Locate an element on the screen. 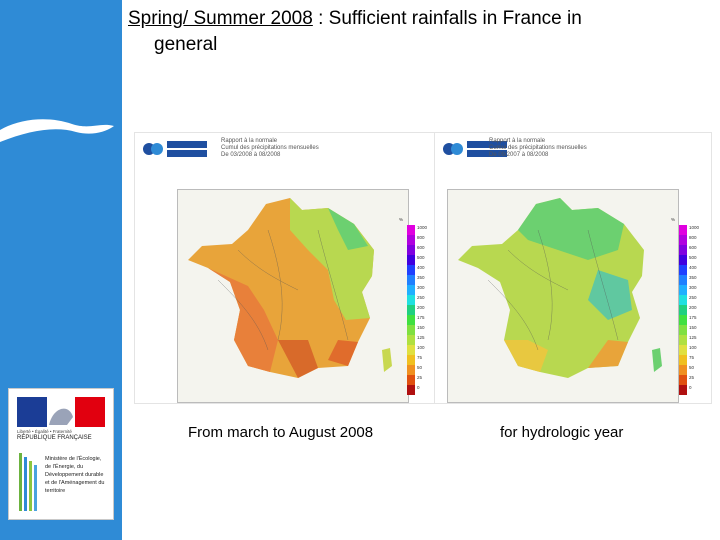 Image resolution: width=720 pixels, height=540 pixels. left-map-frame is located at coordinates (293, 296).